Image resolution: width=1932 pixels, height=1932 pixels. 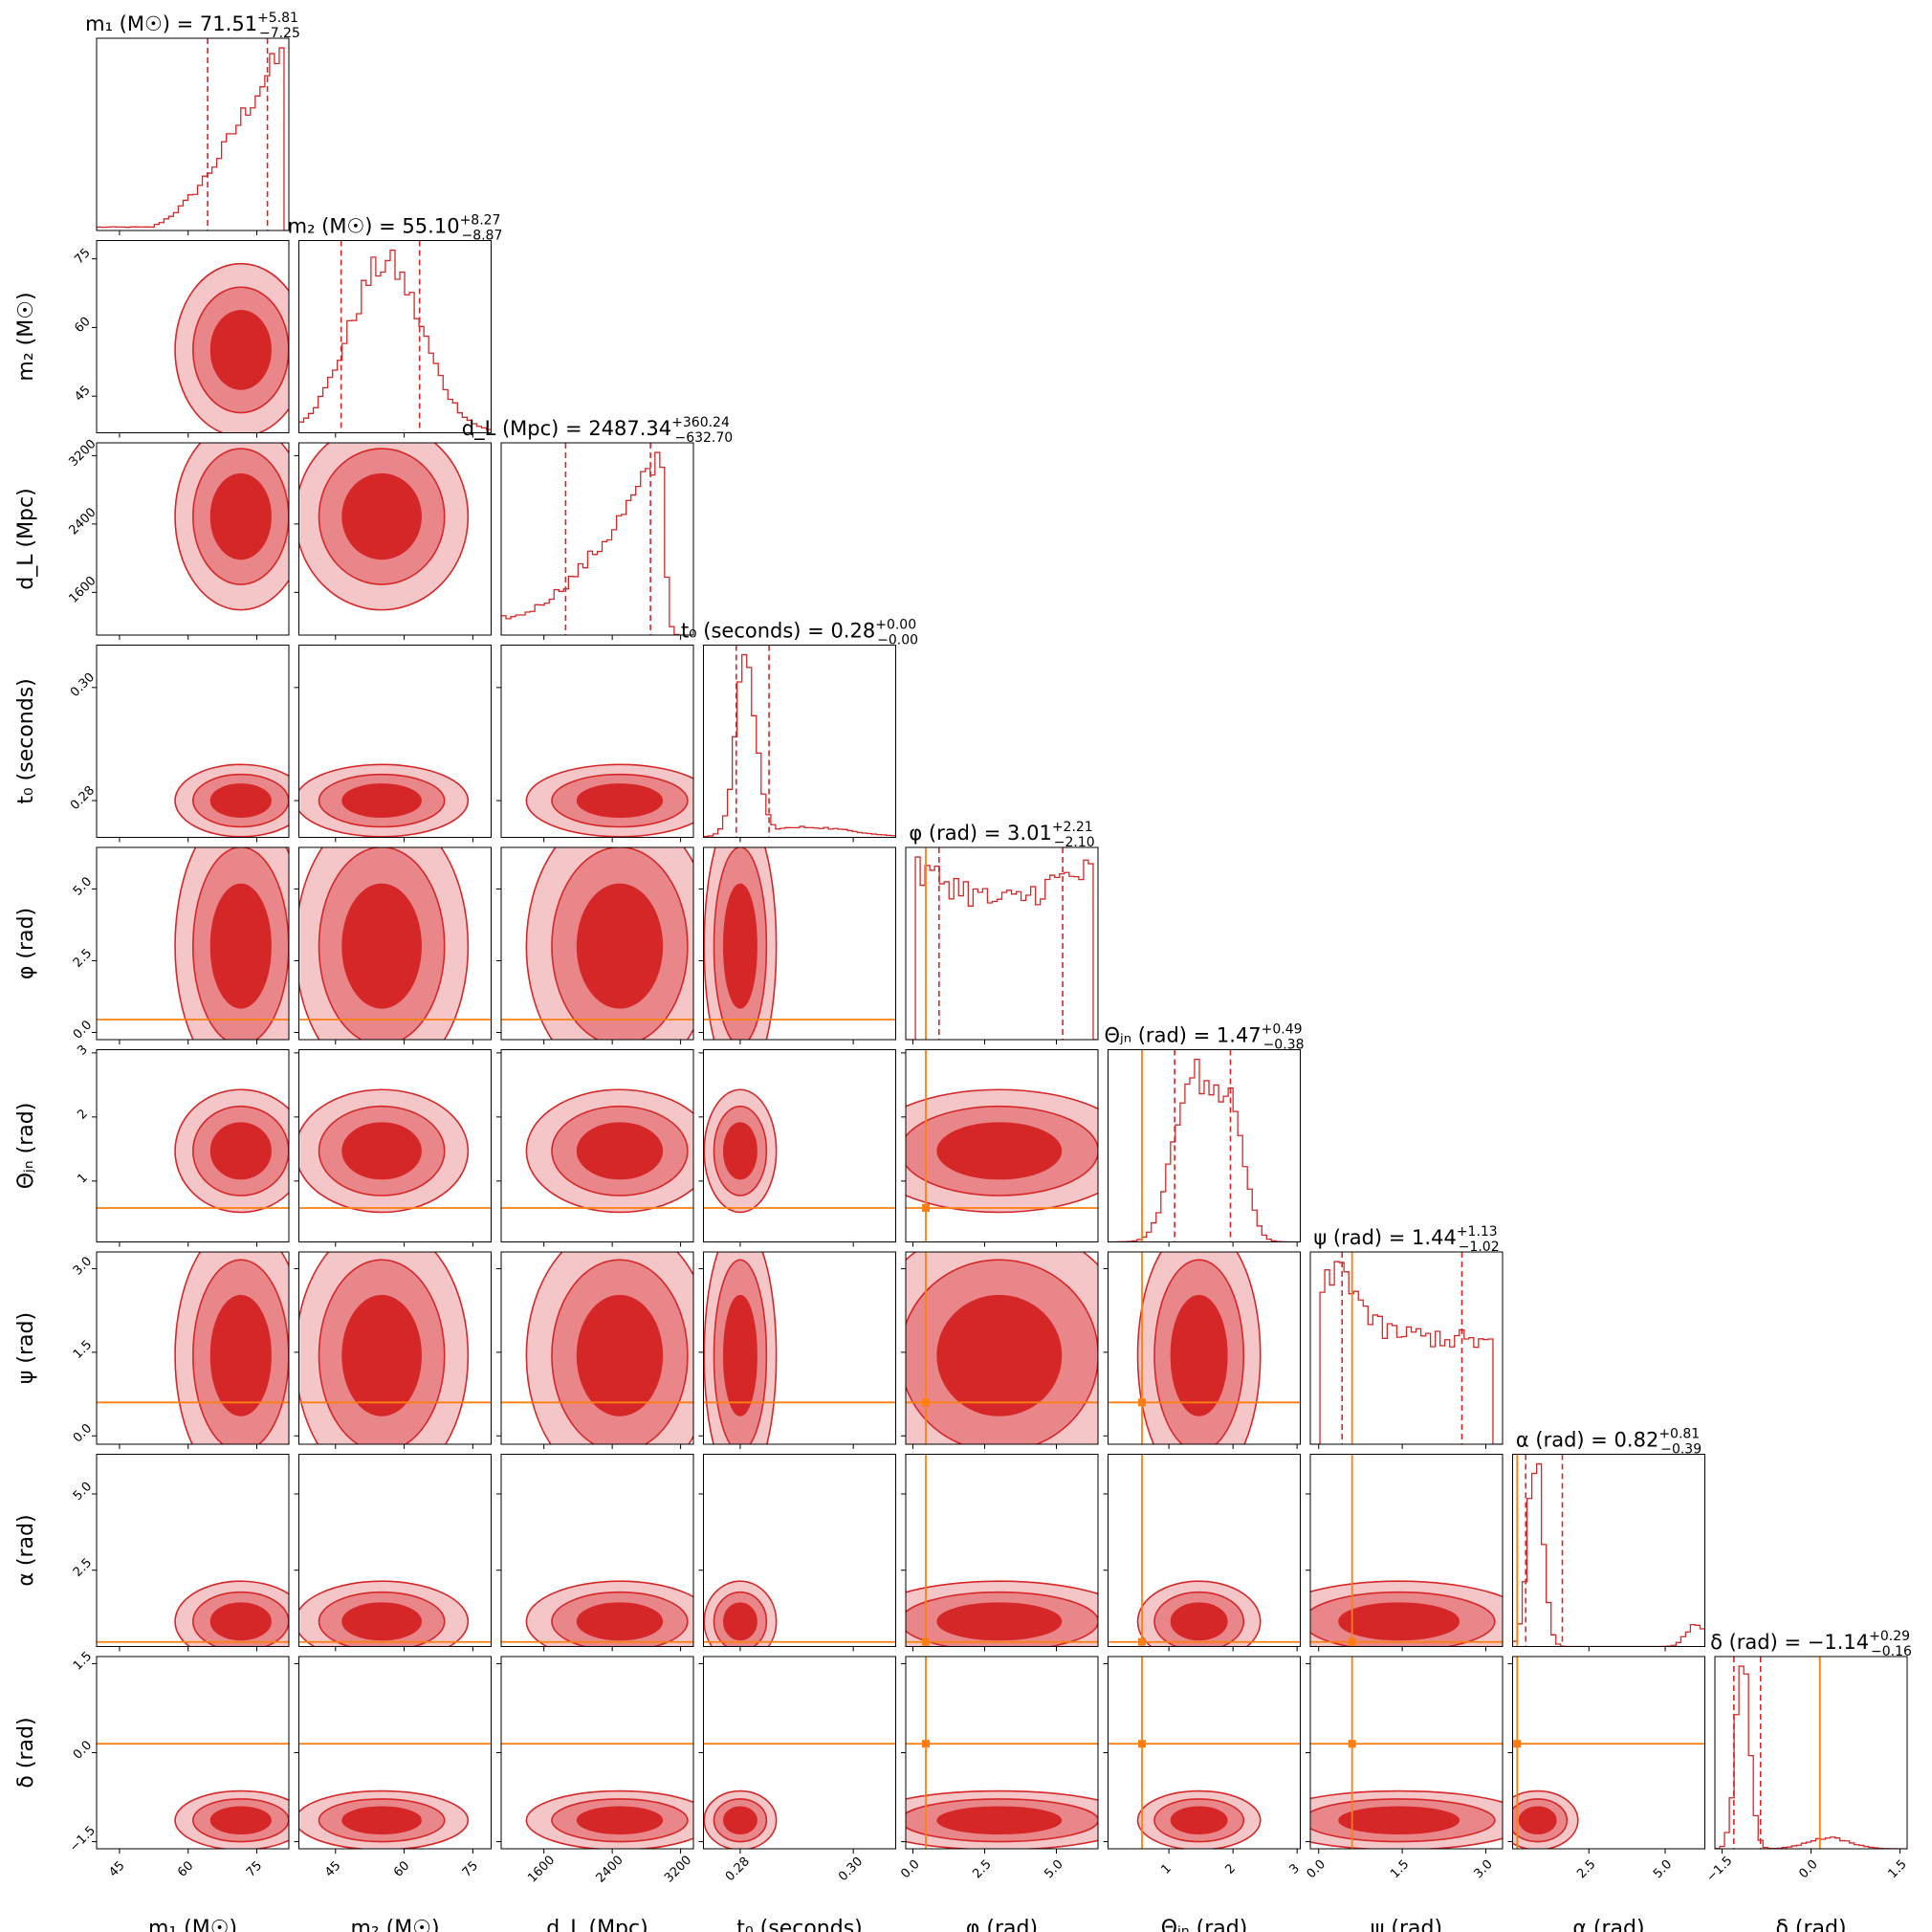 I want to click on panel-theta-vs-dL, so click(x=595, y=1148).